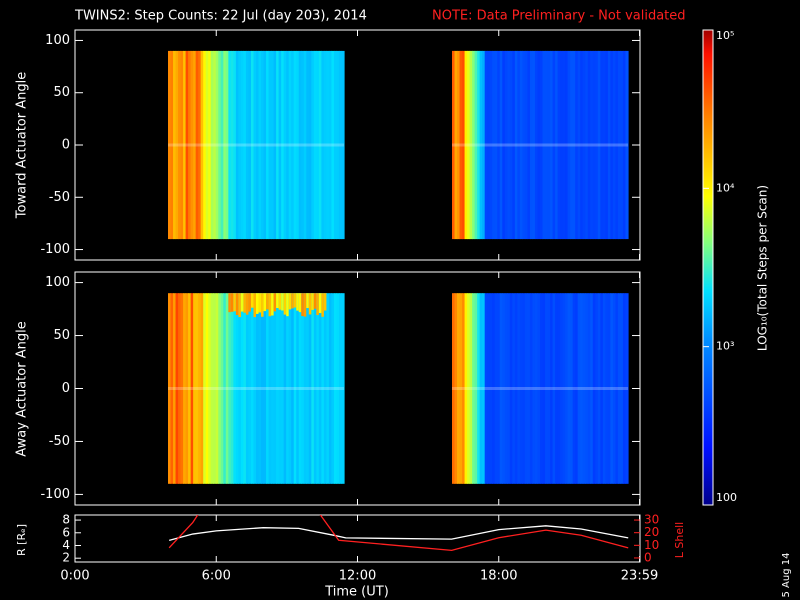 The height and width of the screenshot is (600, 800). Describe the element at coordinates (21, 540) in the screenshot. I see `y-axis-label: R [Rₑ]` at that location.